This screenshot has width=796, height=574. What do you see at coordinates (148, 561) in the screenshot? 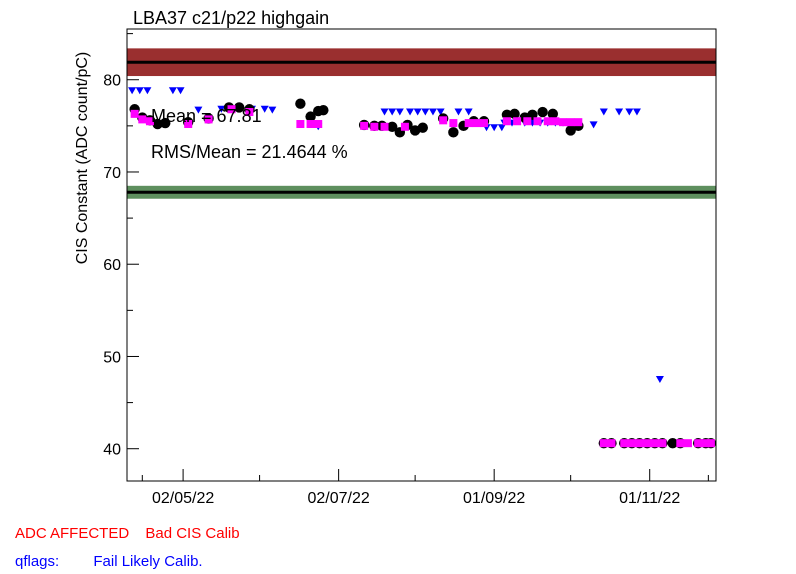
I see `legend-fail-likely-calib: Fail Likely Calib.` at bounding box center [148, 561].